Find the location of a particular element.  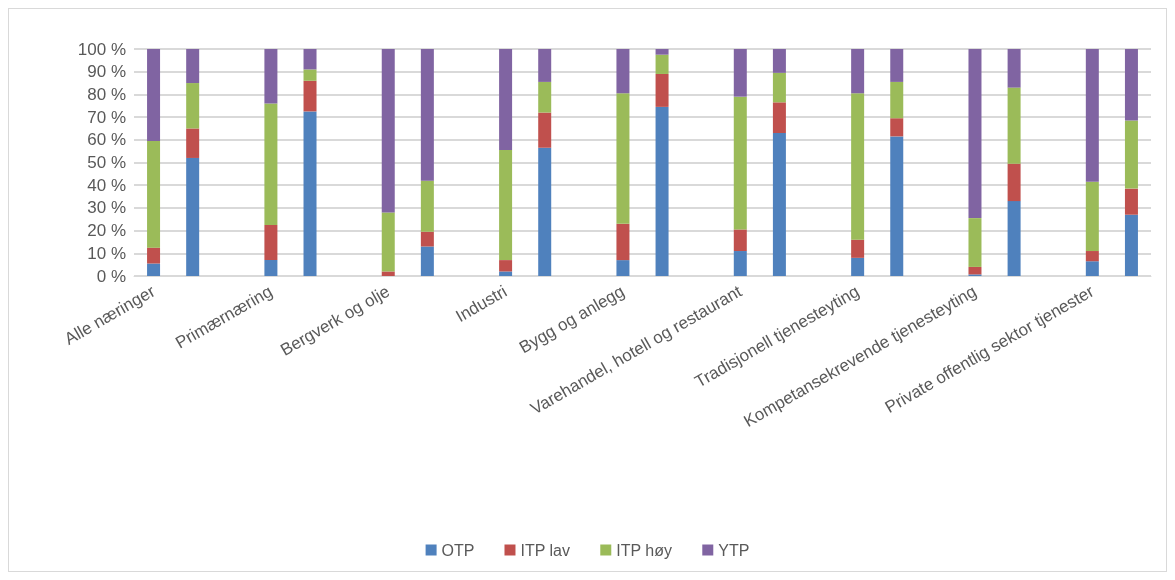

y-tick-label: 20 % is located at coordinates (106, 231).